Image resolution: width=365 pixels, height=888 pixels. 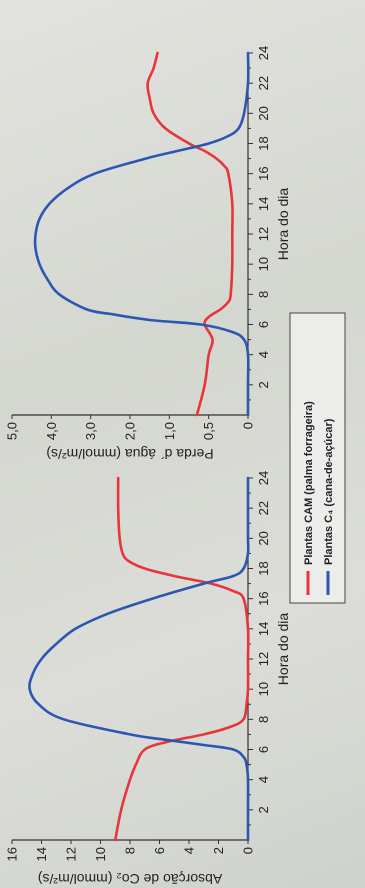 What do you see at coordinates (130, 879) in the screenshot?
I see `y-axis-label: Absorção de Co₂ (mmol/m²/s)` at bounding box center [130, 879].